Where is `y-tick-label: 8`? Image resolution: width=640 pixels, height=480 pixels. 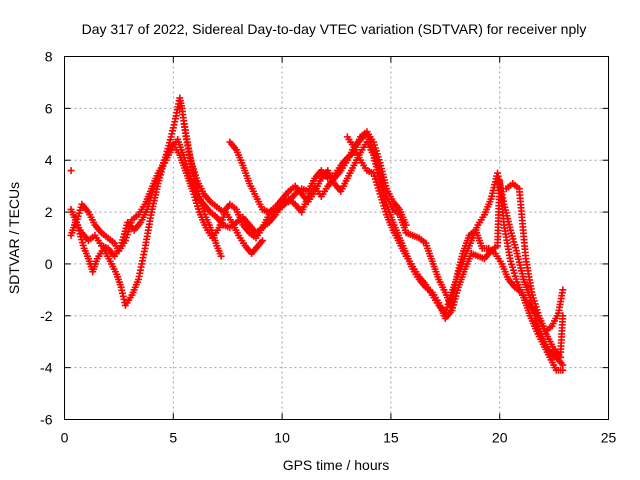 y-tick-label: 8 is located at coordinates (49, 57).